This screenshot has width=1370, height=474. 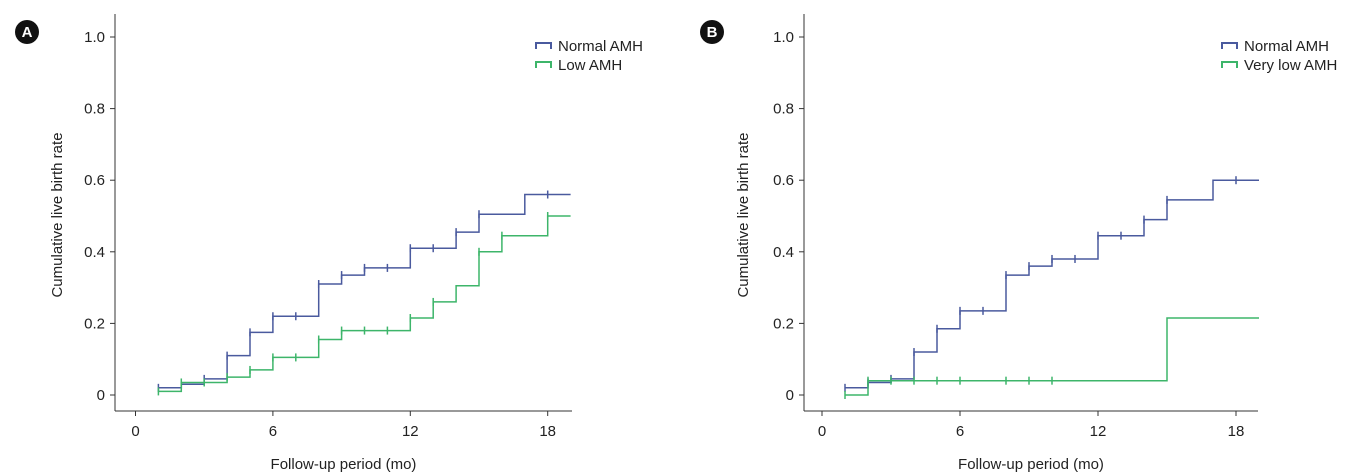 I want to click on legend-label: Low AMH, so click(x=590, y=65).